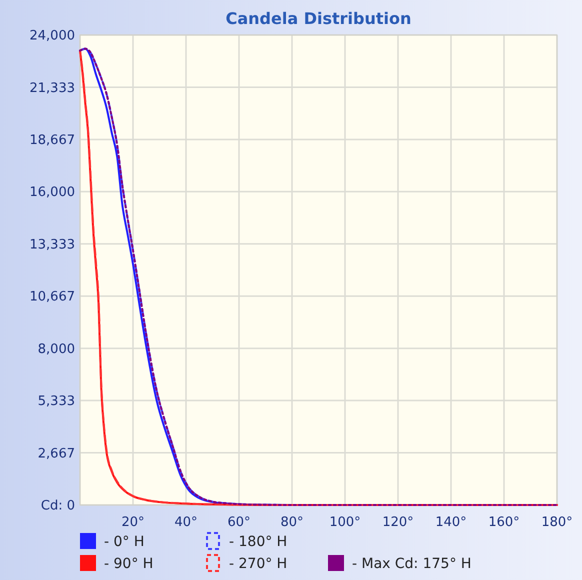 Image resolution: width=582 pixels, height=580 pixels. What do you see at coordinates (124, 542) in the screenshot?
I see `legend-label: - 0° H` at bounding box center [124, 542].